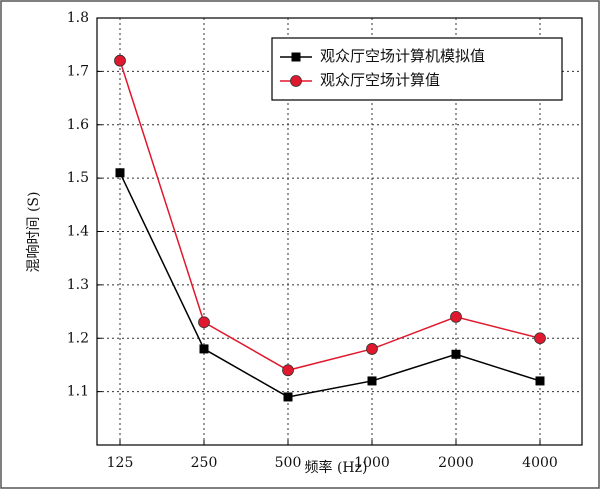 The image size is (600, 489). I want to click on y-tick-label: 1.4, so click(78, 232).